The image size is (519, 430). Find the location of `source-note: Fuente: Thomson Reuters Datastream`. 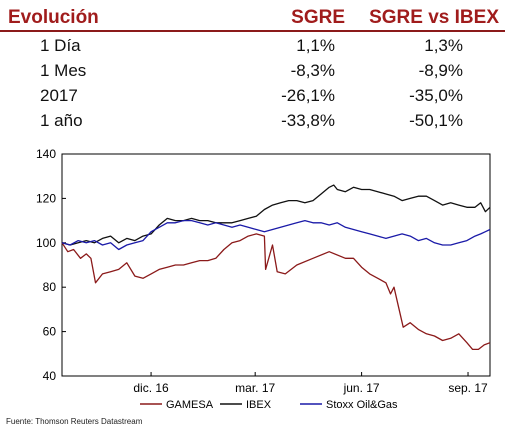

source-note: Fuente: Thomson Reuters Datastream is located at coordinates (74, 421).